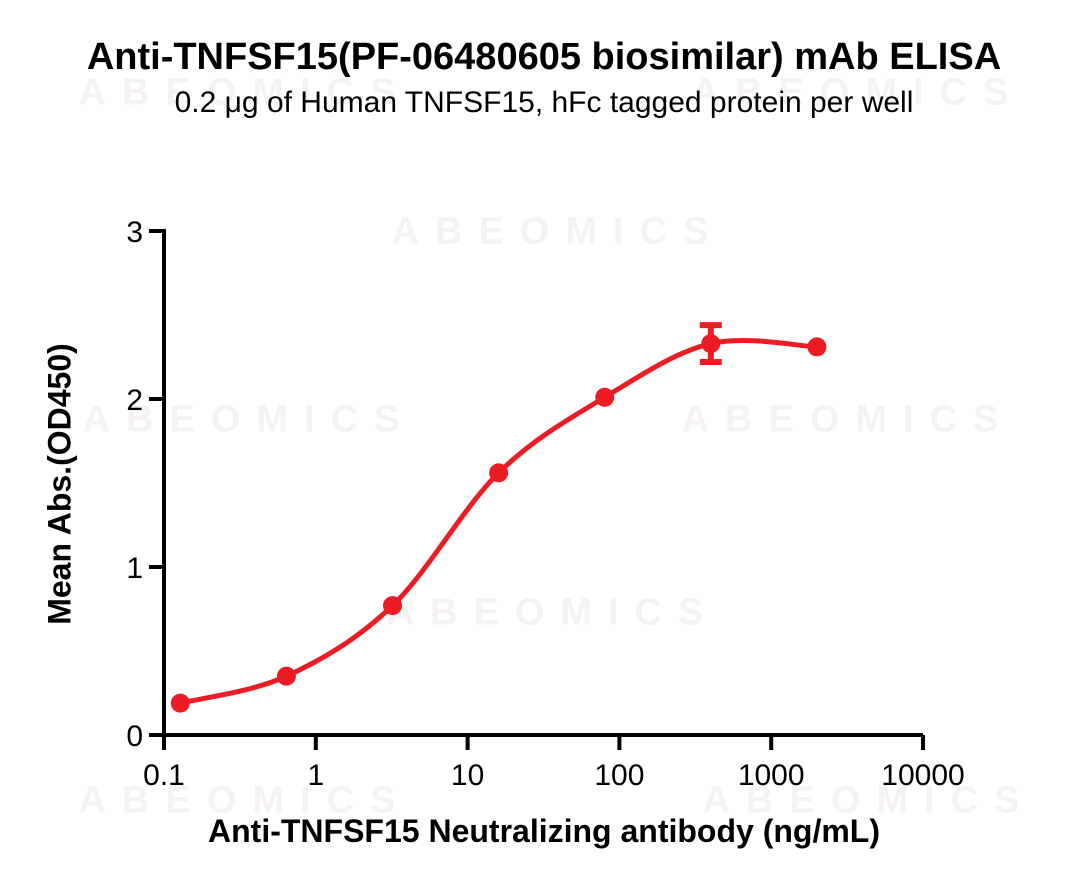 This screenshot has width=1088, height=886. I want to click on y-tick-label: 0, so click(134, 736).